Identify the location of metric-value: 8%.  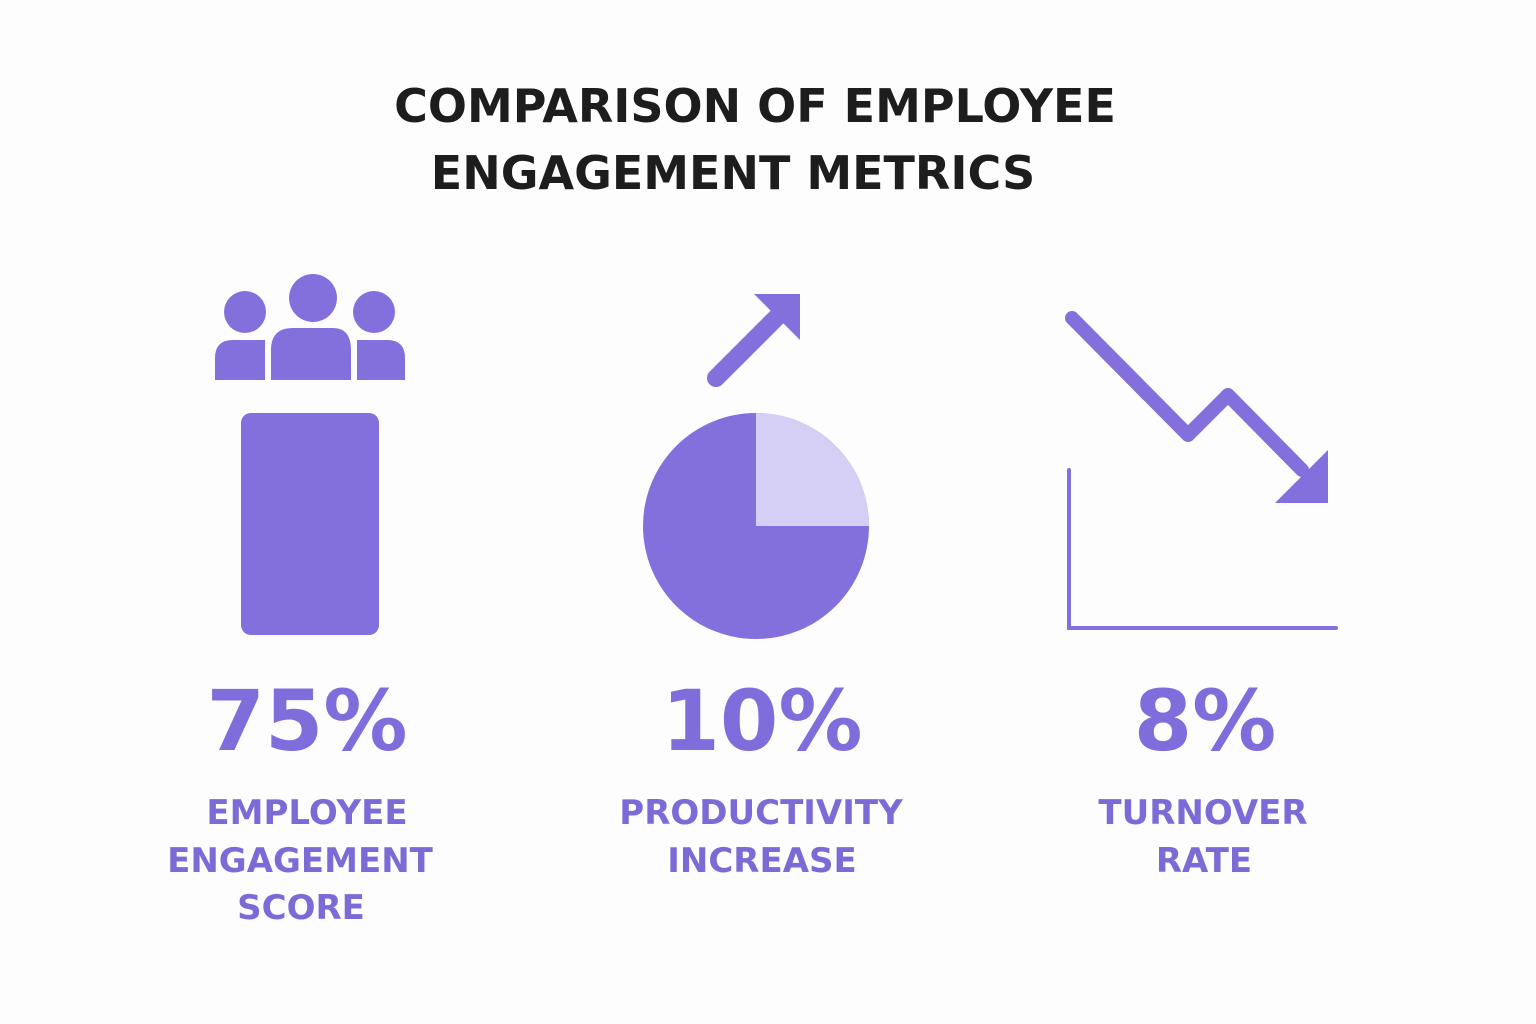
(1205, 721).